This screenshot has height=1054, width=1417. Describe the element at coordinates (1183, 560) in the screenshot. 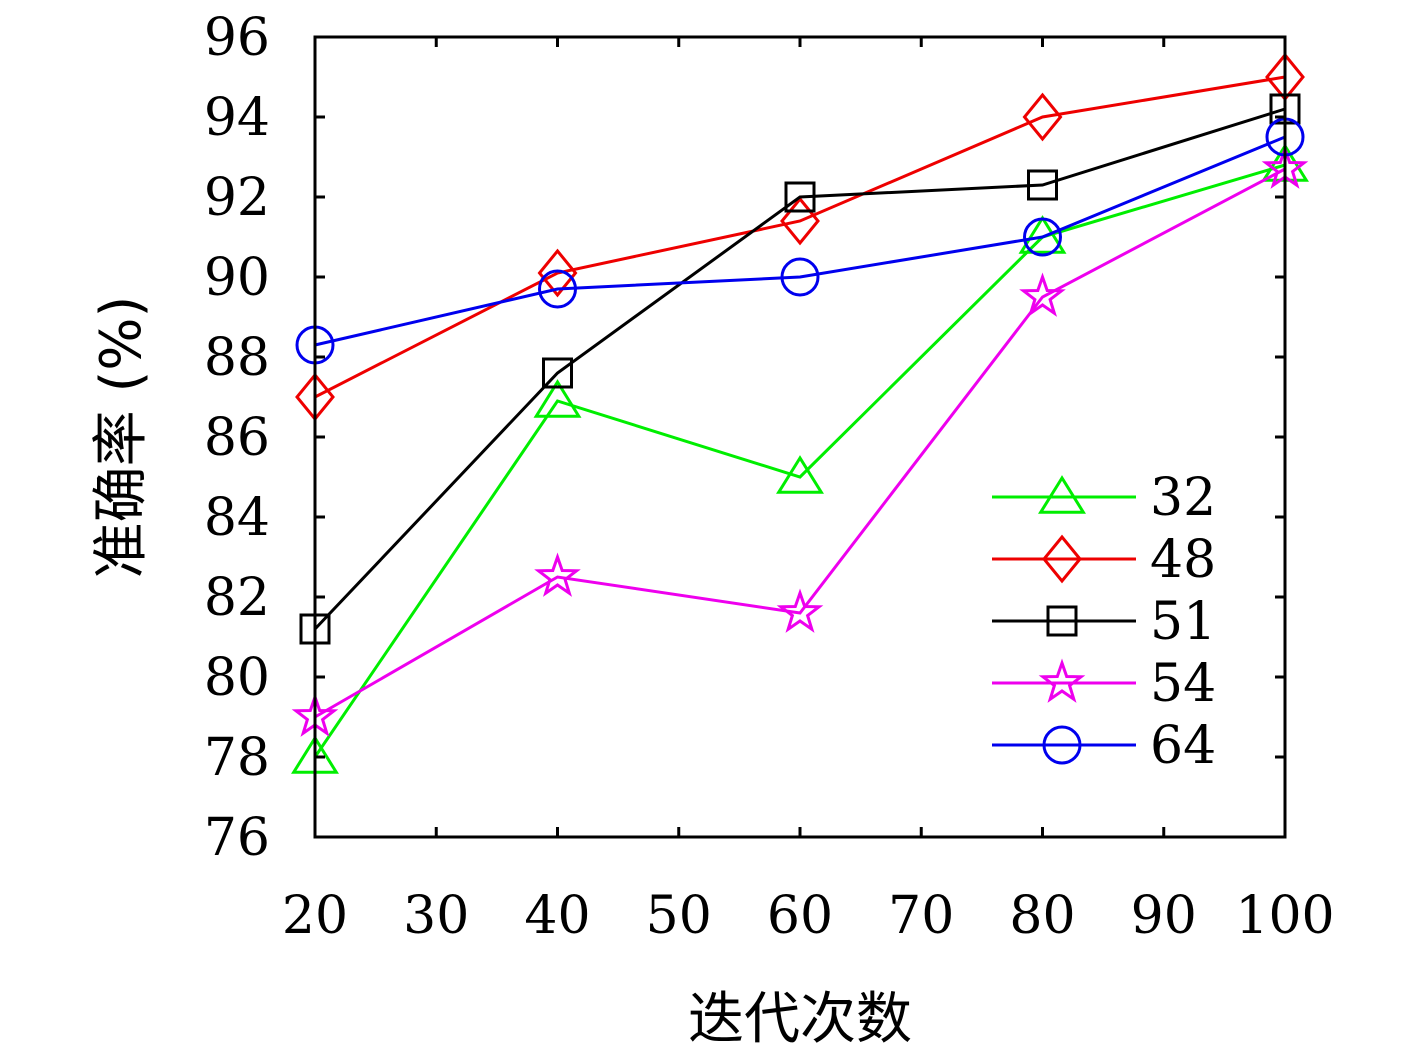

I see `legend-label: 48` at that location.